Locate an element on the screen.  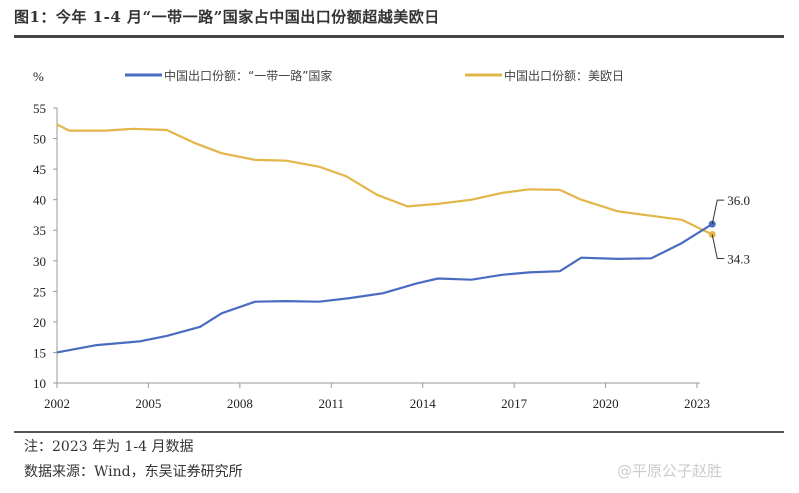
figure-title: 图1：今年 1-4 月“一带一路”国家占中国出口份额超越美欧日 is located at coordinates (227, 17).